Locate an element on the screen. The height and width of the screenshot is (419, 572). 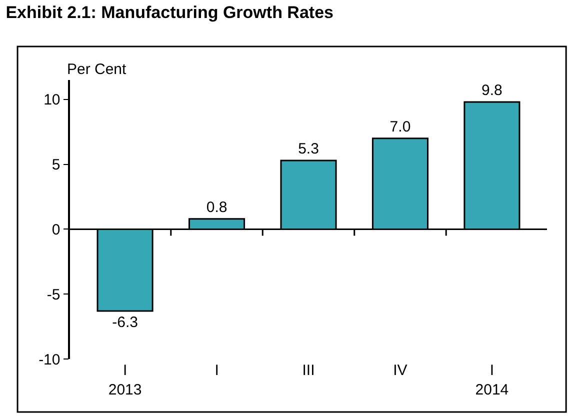
y-tick-label: 10 is located at coordinates (52, 100).